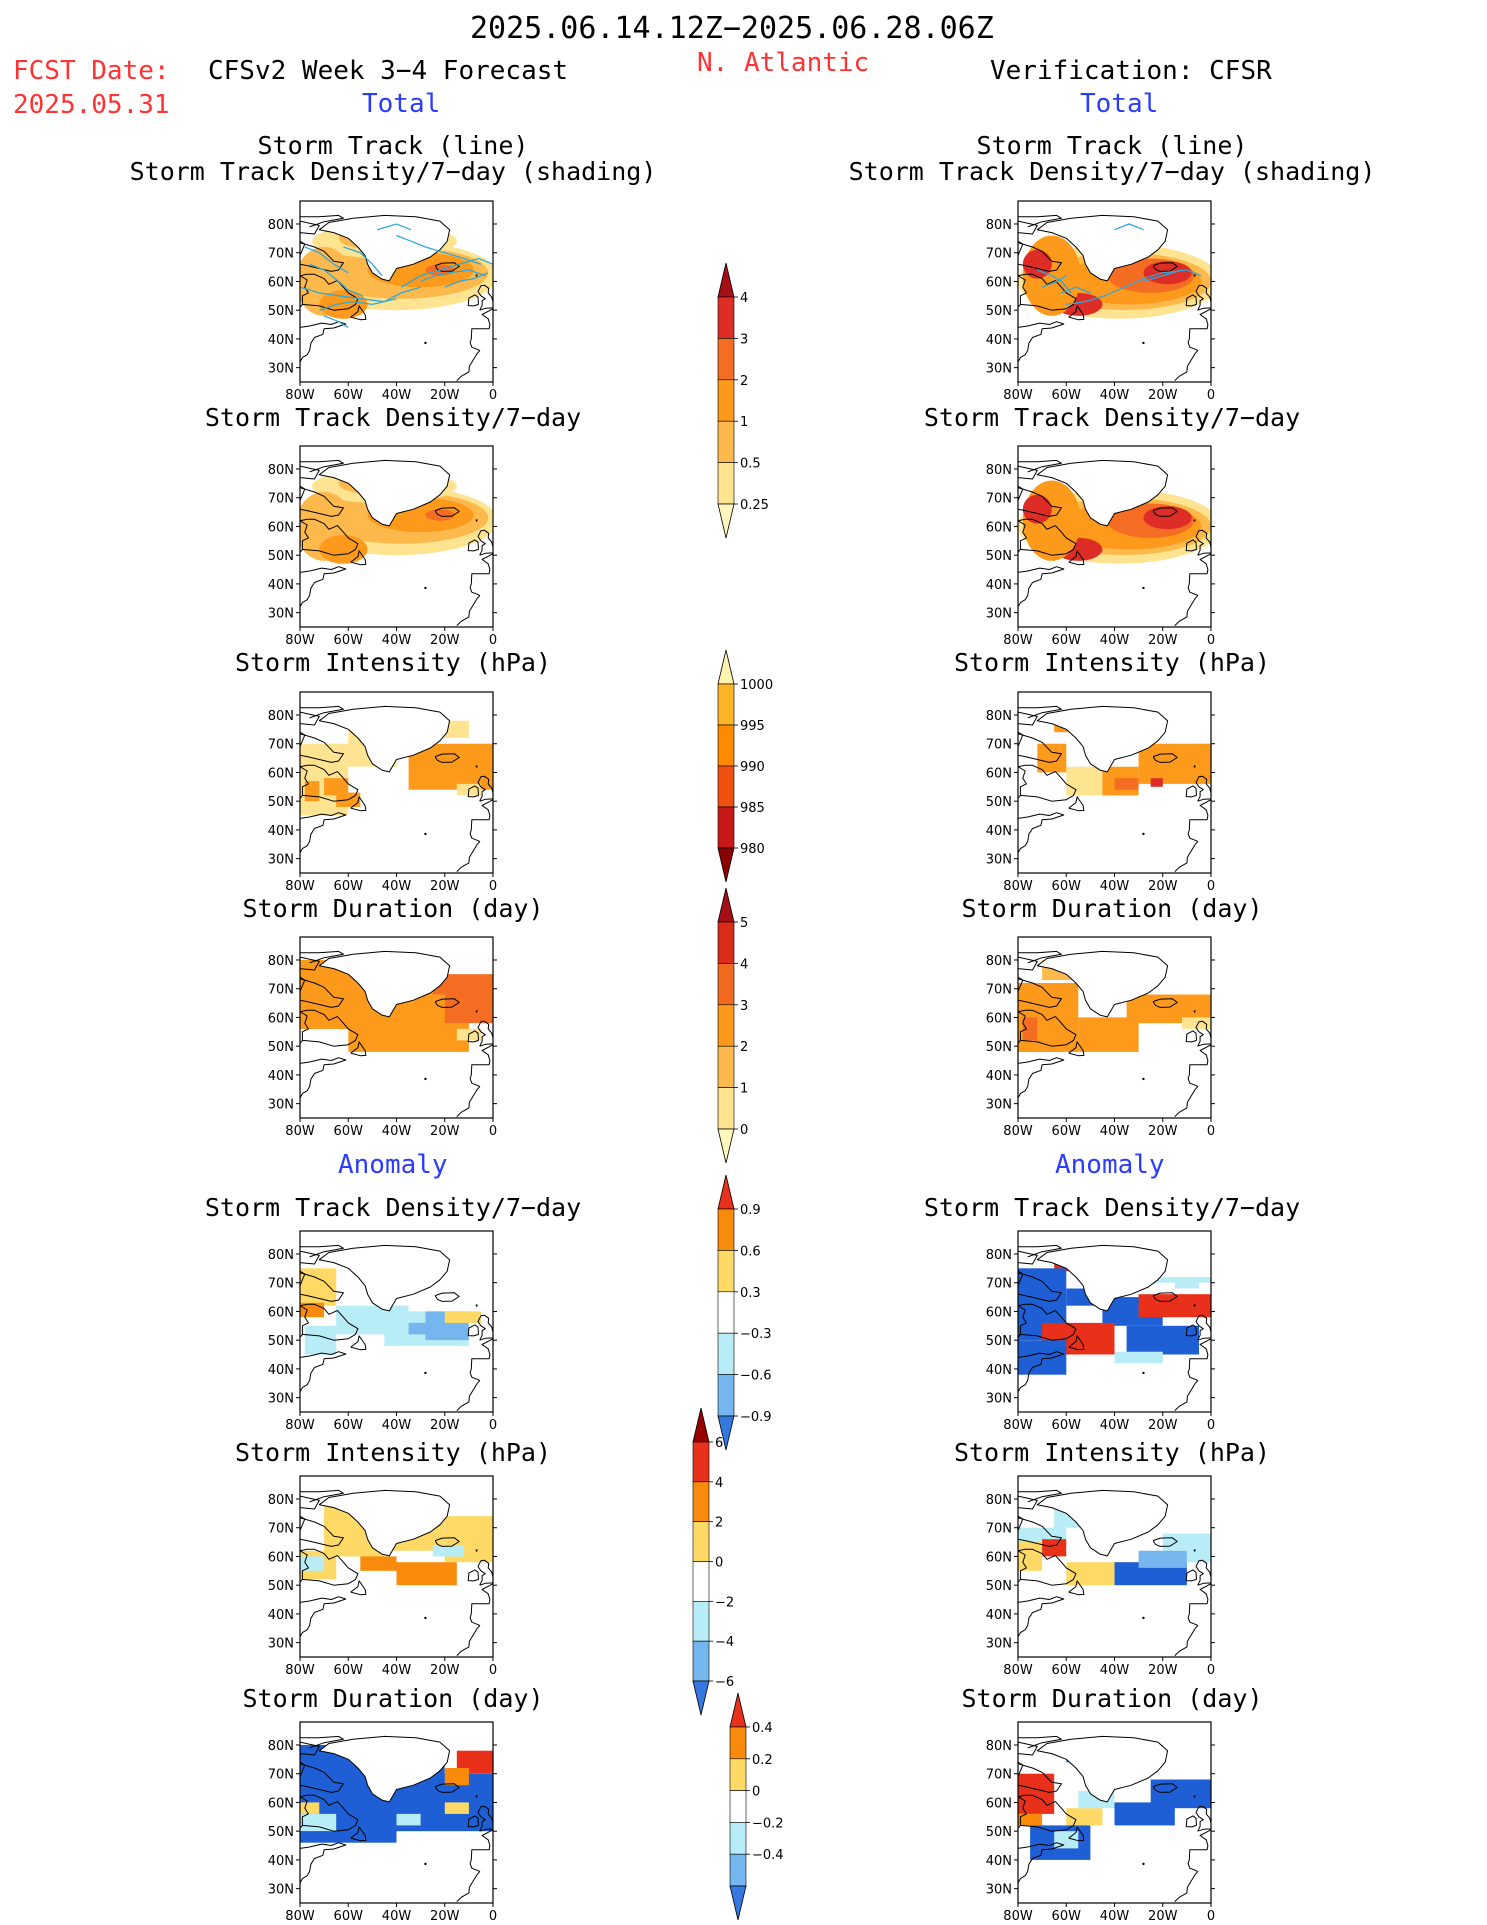 This screenshot has height=1925, width=1487. I want to click on lat-label: 60N, so click(999, 282).